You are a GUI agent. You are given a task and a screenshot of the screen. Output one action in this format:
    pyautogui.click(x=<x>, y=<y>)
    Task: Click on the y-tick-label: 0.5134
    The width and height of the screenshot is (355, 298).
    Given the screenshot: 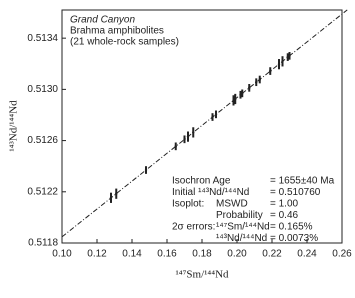 What is the action you would take?
    pyautogui.click(x=42, y=38)
    